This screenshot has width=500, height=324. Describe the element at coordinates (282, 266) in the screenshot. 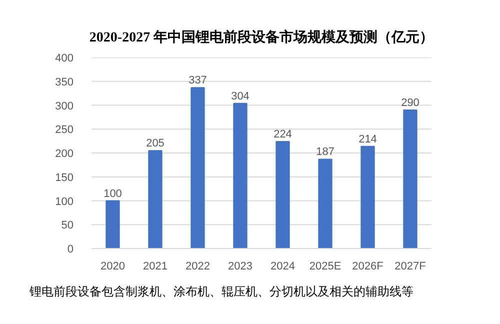

I see `x-tick-label: 2024` at that location.